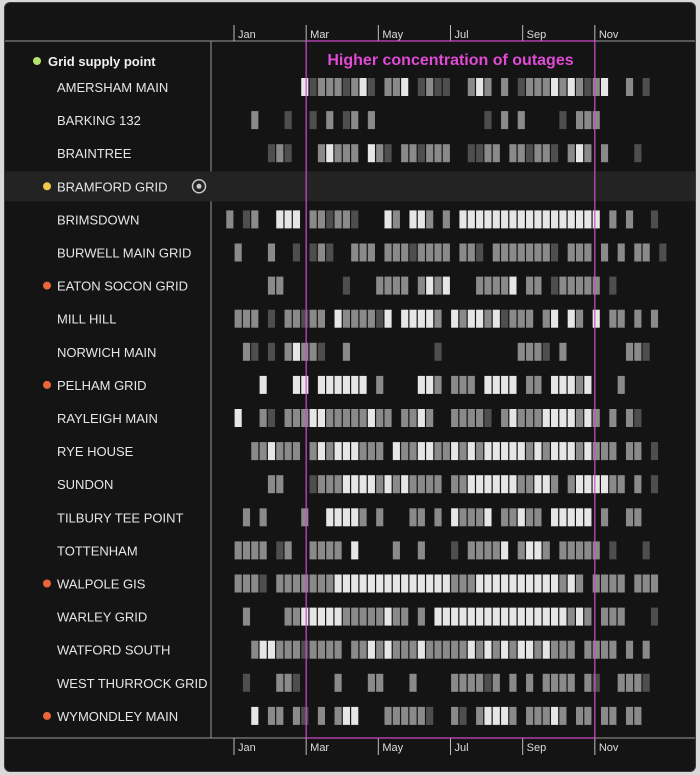  I want to click on row-label: BRAINTREE, so click(94, 153).